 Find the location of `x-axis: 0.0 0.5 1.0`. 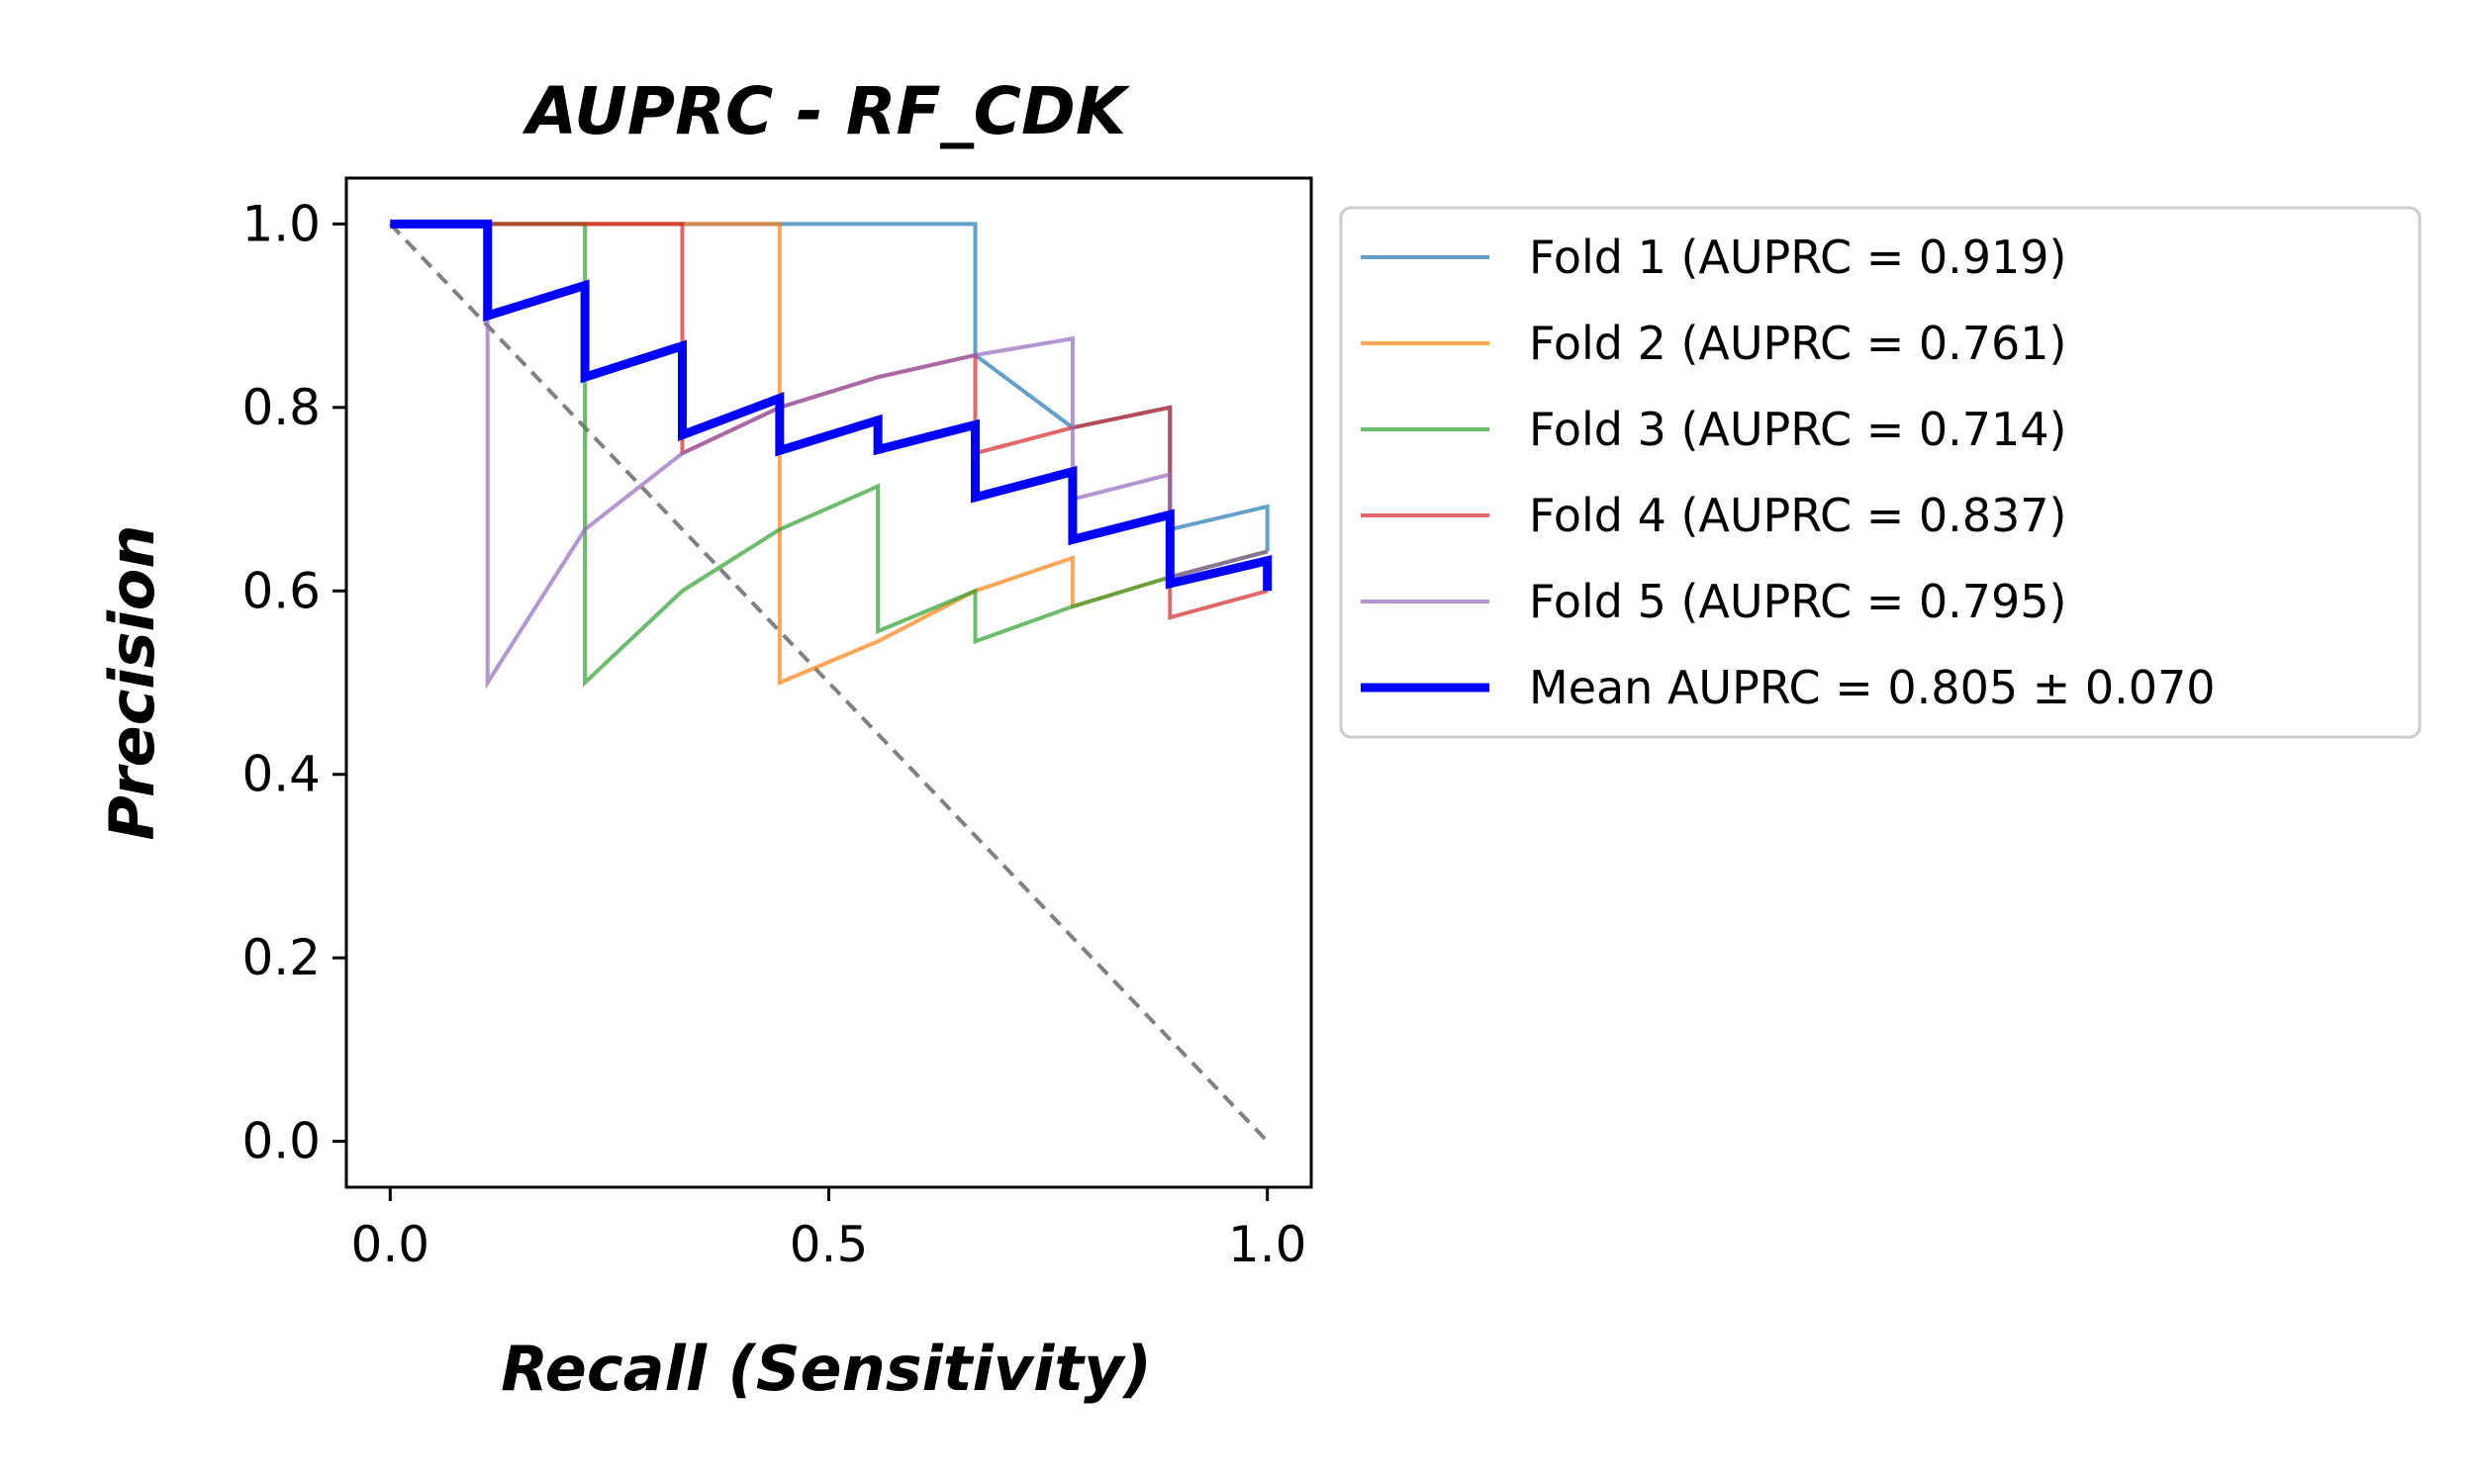

x-axis: 0.0 0.5 1.0 is located at coordinates (829, 1230).